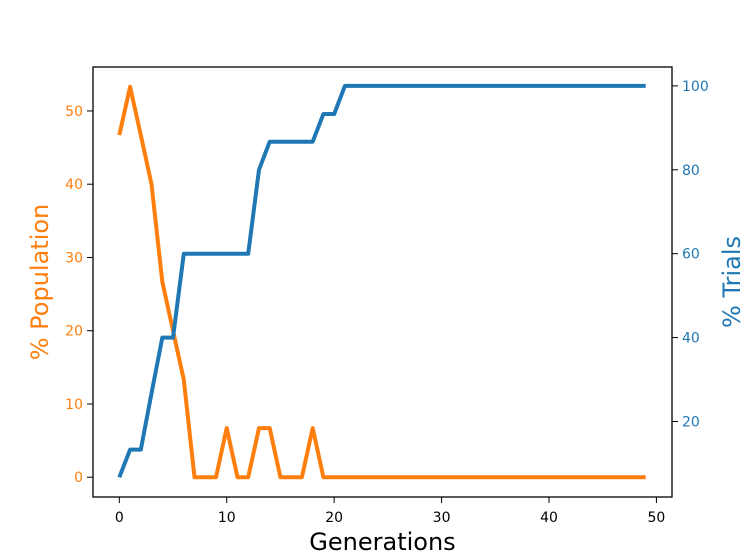 The width and height of the screenshot is (747, 560). What do you see at coordinates (732, 282) in the screenshot?
I see `right-y-axis-title: % Trials` at bounding box center [732, 282].